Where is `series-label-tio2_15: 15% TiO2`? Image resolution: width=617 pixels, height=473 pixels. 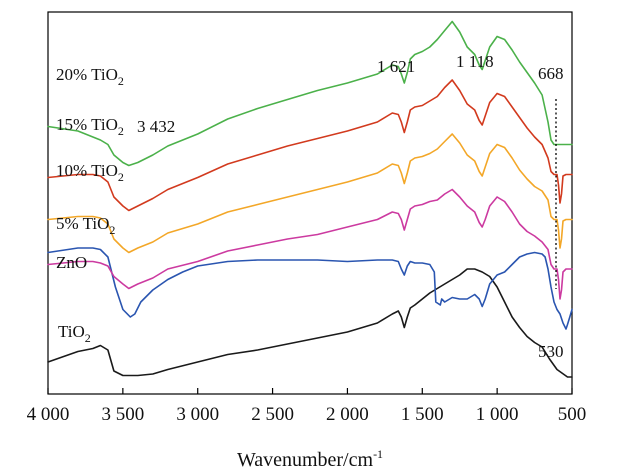 series-label-tio2_15: 15% TiO2 is located at coordinates (90, 126).